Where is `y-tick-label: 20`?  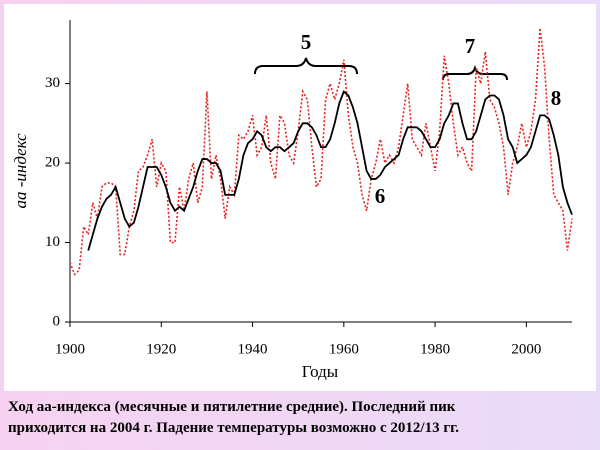
y-tick-label: 20 is located at coordinates (52, 162).